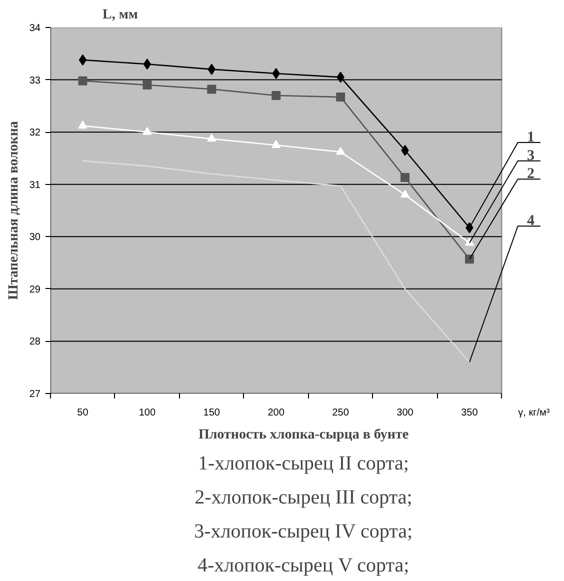 The image size is (564, 581). Describe the element at coordinates (83, 413) in the screenshot. I see `x-tick-label: 50` at that location.